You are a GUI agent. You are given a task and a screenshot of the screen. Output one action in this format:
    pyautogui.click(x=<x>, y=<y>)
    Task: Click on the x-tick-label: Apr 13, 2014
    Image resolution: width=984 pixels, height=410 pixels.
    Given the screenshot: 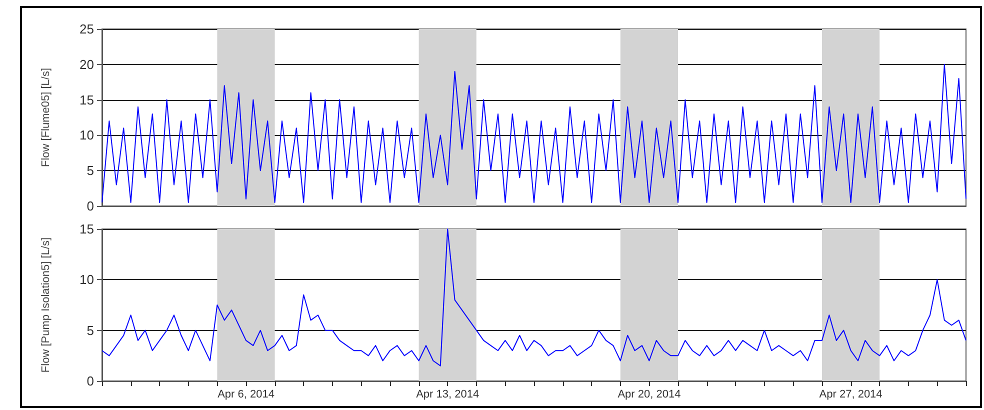 What is the action you would take?
    pyautogui.click(x=448, y=394)
    